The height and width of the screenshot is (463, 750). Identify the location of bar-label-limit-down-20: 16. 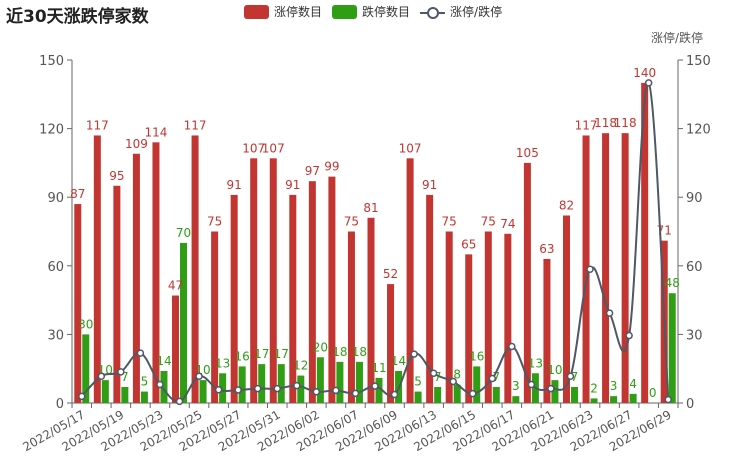
(476, 356).